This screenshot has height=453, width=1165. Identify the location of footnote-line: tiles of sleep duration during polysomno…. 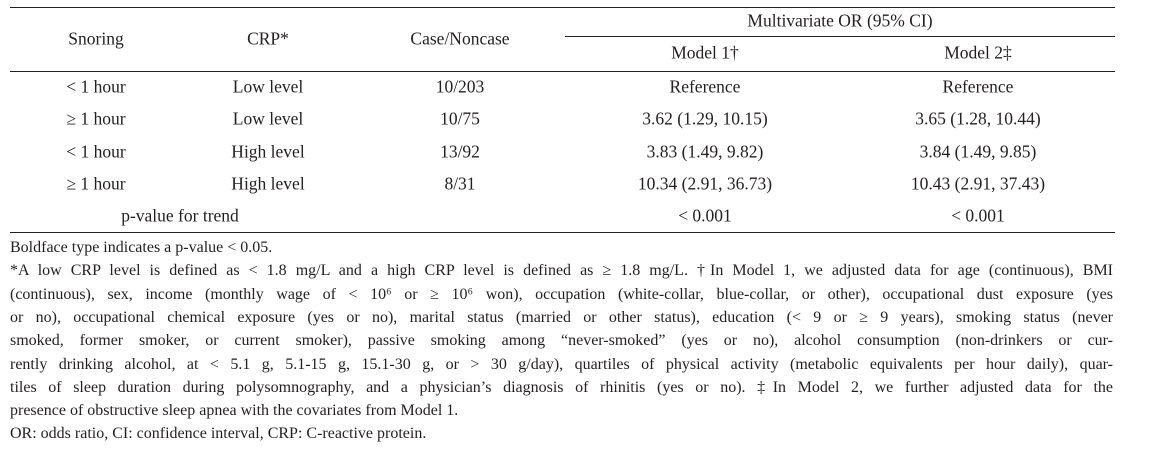
(561, 387).